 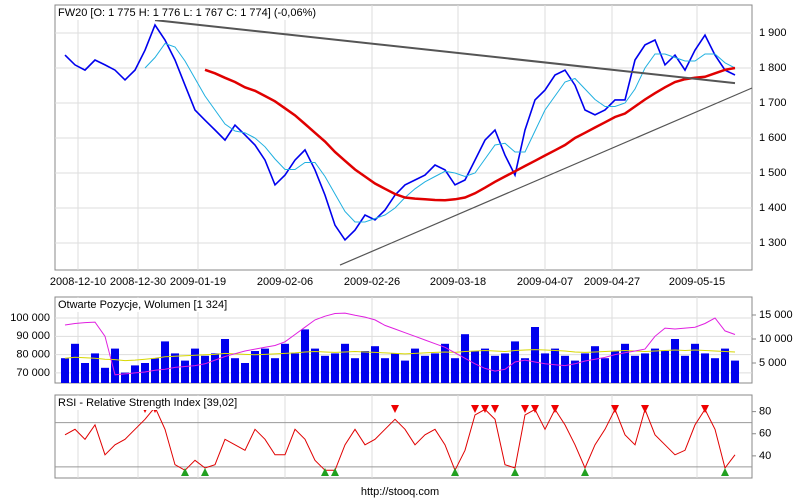 I want to click on x-tick-label: 2009-05-15, so click(x=697, y=282).